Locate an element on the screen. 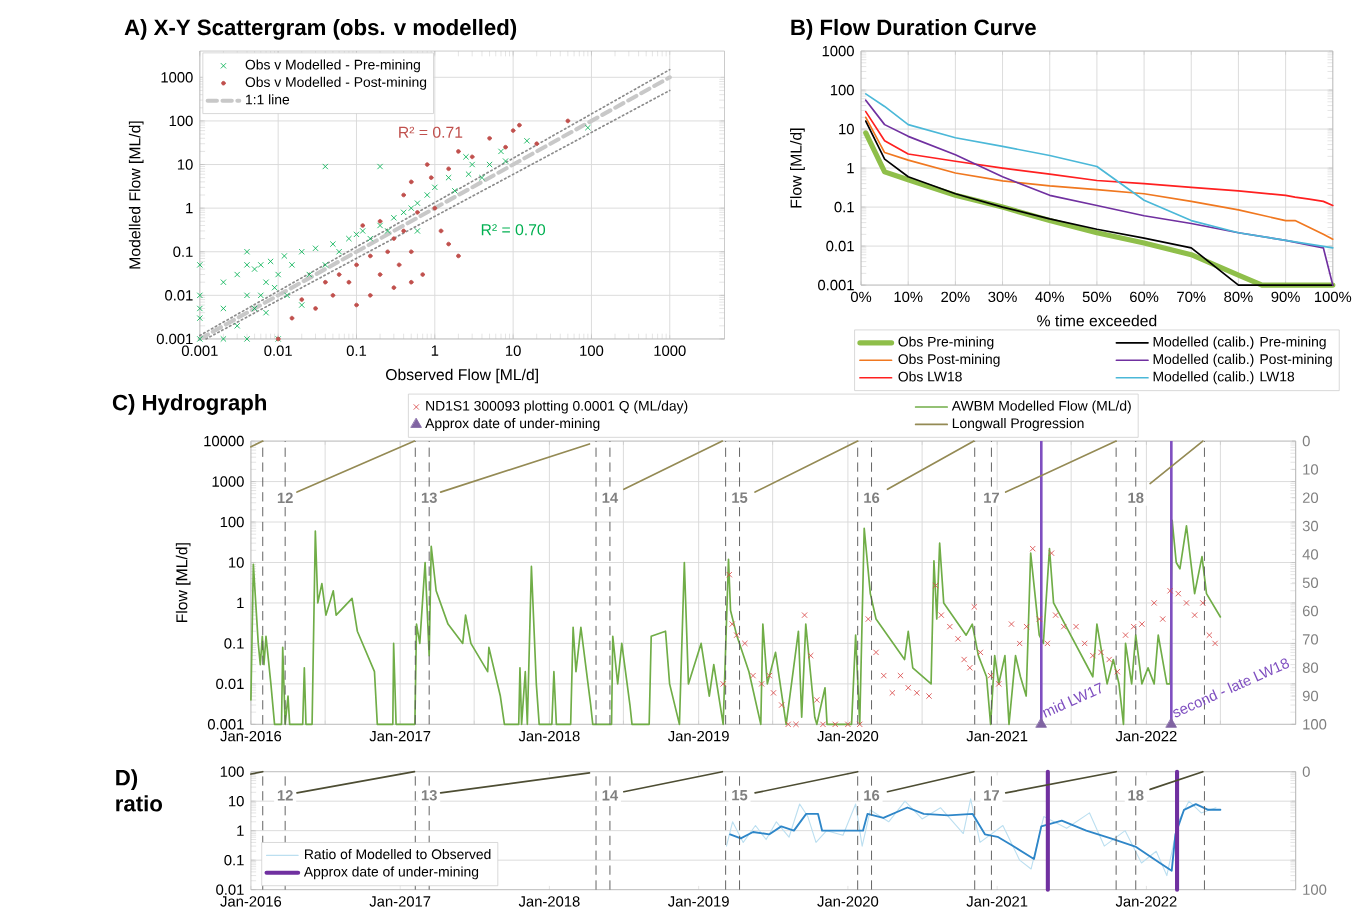  legend-label: Obs v Modelled - Post-mining is located at coordinates (336, 83).